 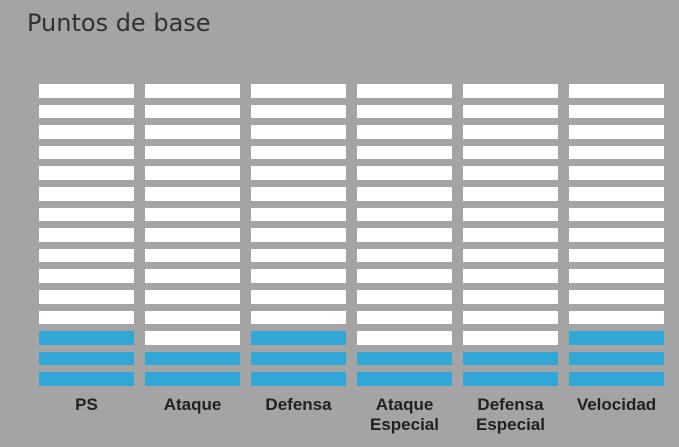 I want to click on stat-label-velocidad: Velocidad, so click(x=616, y=404).